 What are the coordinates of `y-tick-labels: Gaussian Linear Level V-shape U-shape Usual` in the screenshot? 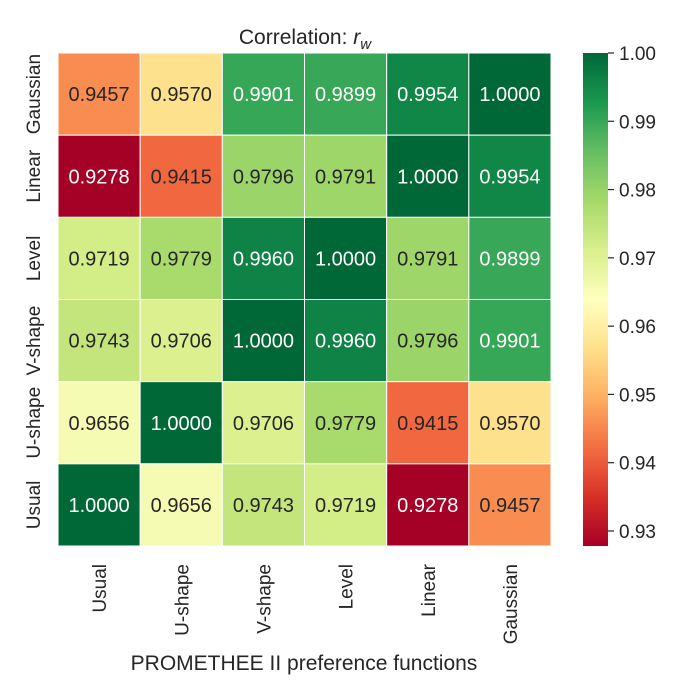 It's located at (34, 291).